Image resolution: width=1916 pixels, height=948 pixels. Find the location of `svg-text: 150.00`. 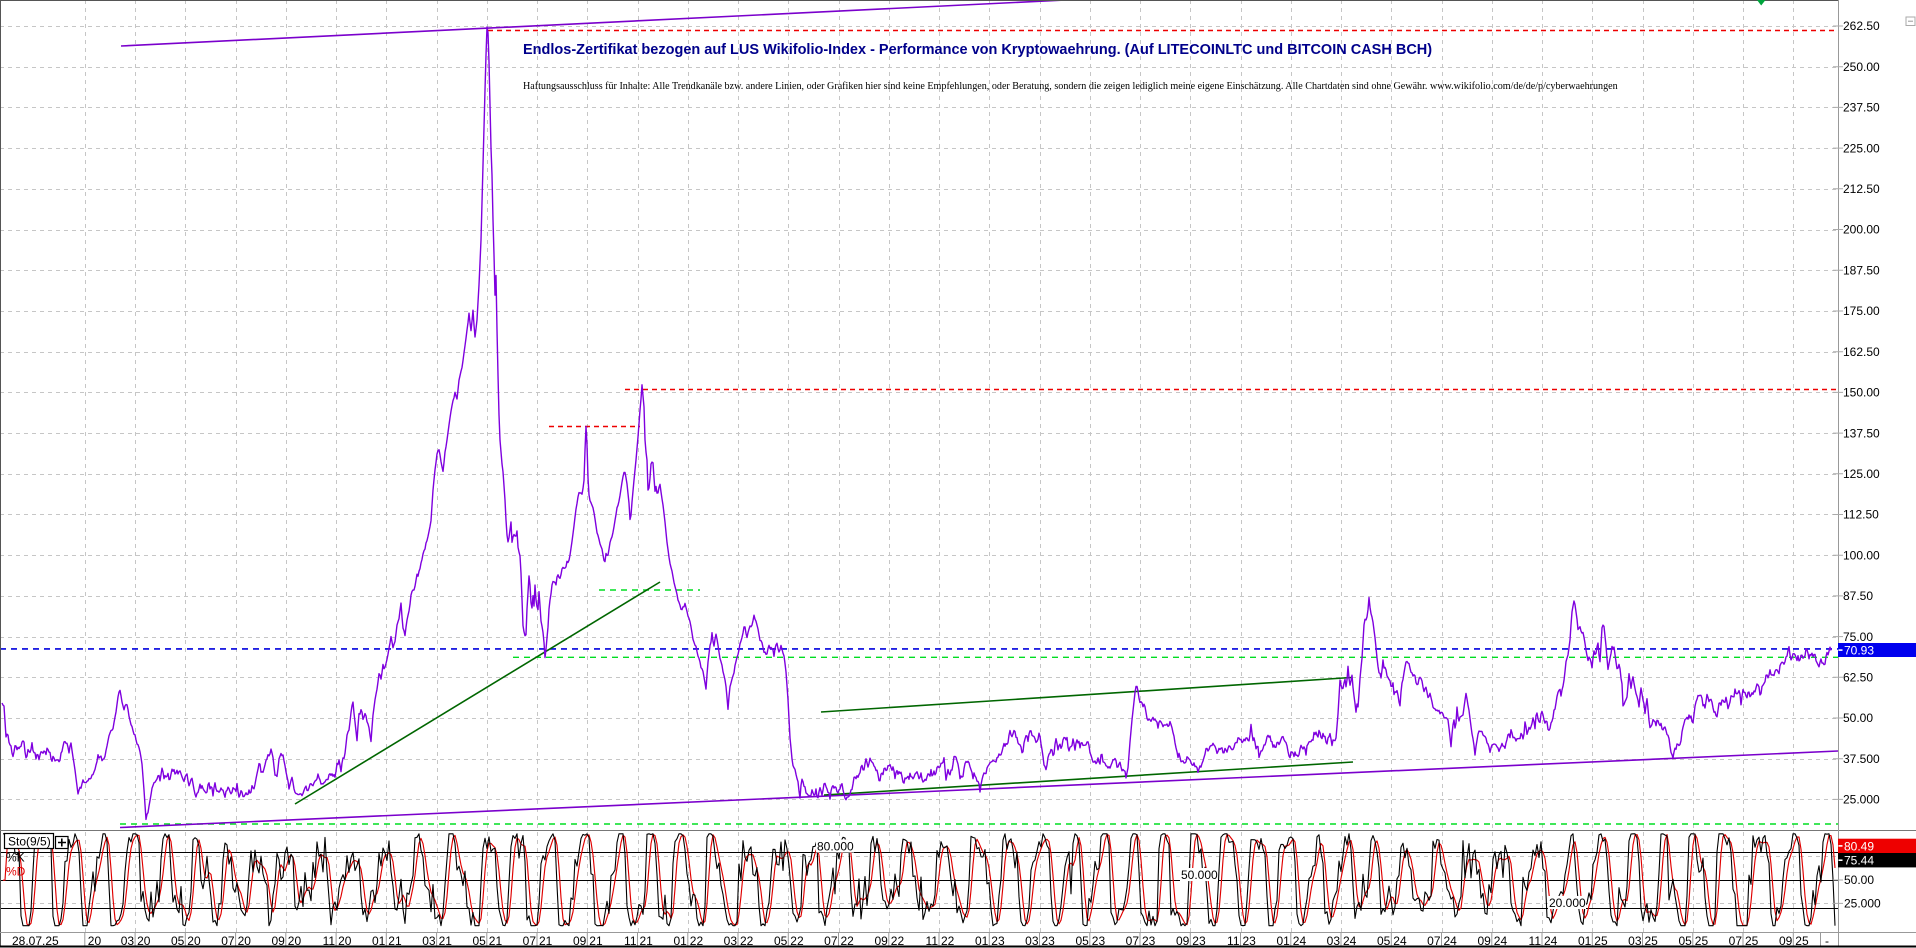

svg-text: 150.00 is located at coordinates (1861, 393).